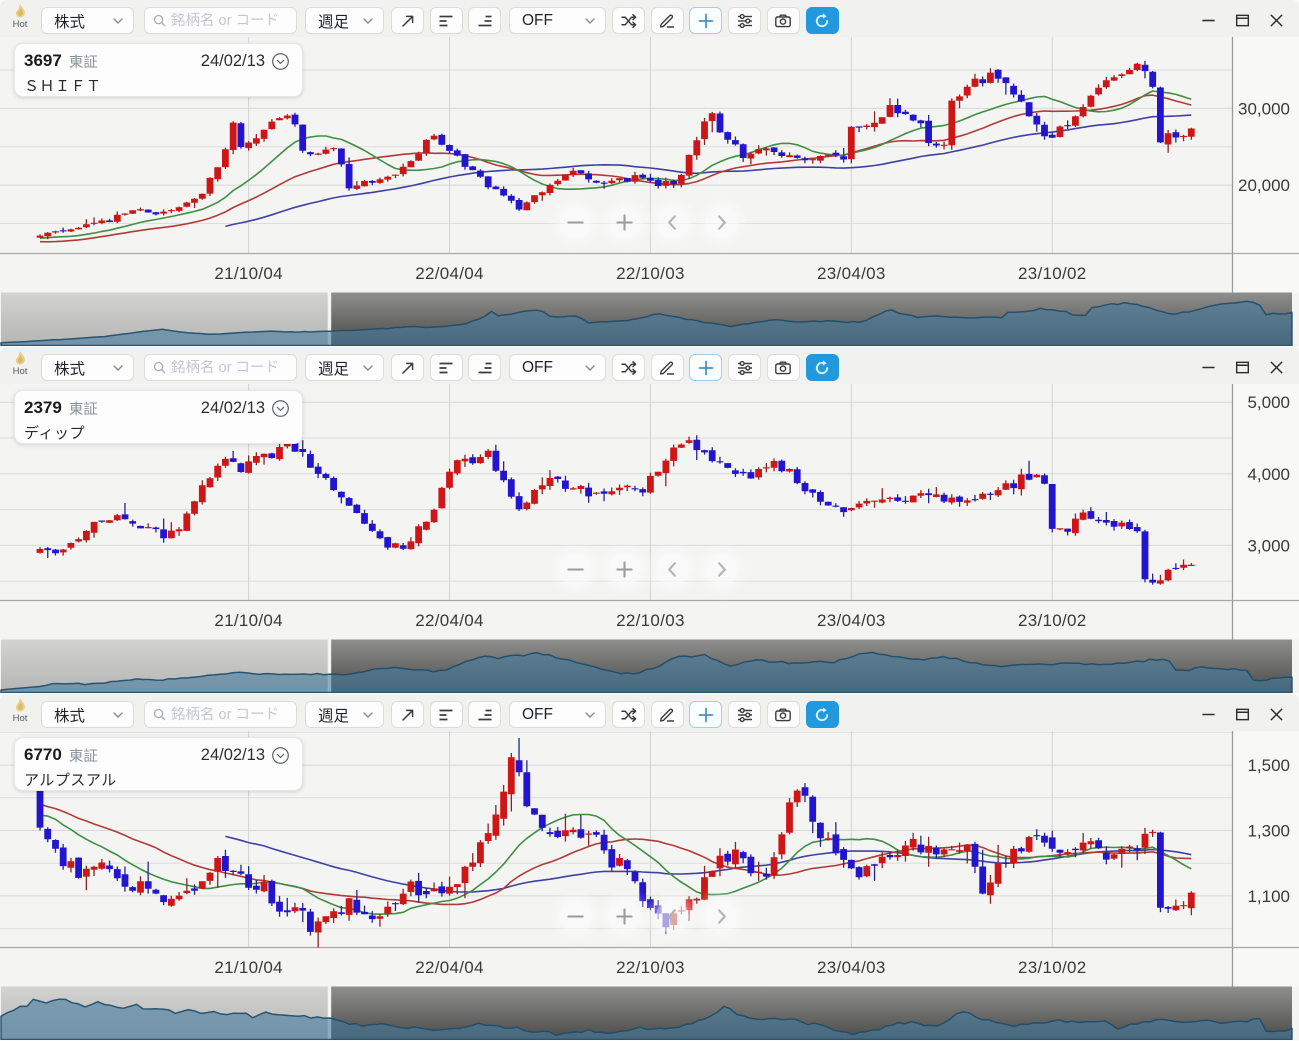 The height and width of the screenshot is (1041, 1299). Describe the element at coordinates (1264, 147) in the screenshot. I see `y-axis-labels: 30,000 20,000` at that location.